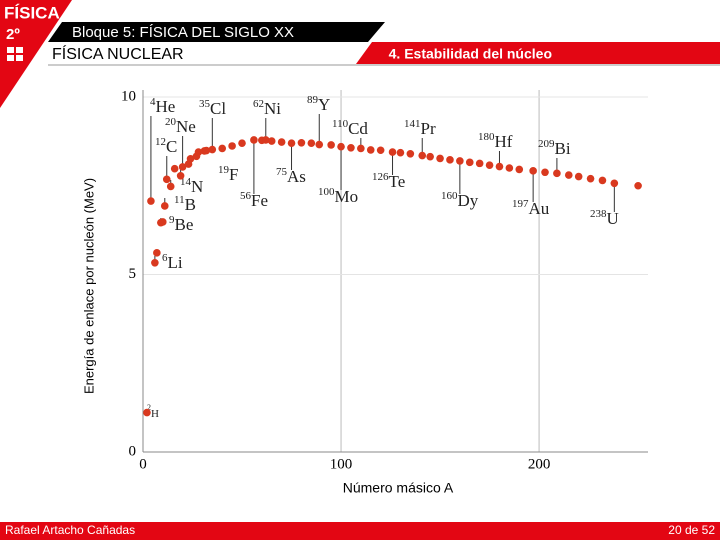  I want to click on element-symbol: H, so click(155, 414).